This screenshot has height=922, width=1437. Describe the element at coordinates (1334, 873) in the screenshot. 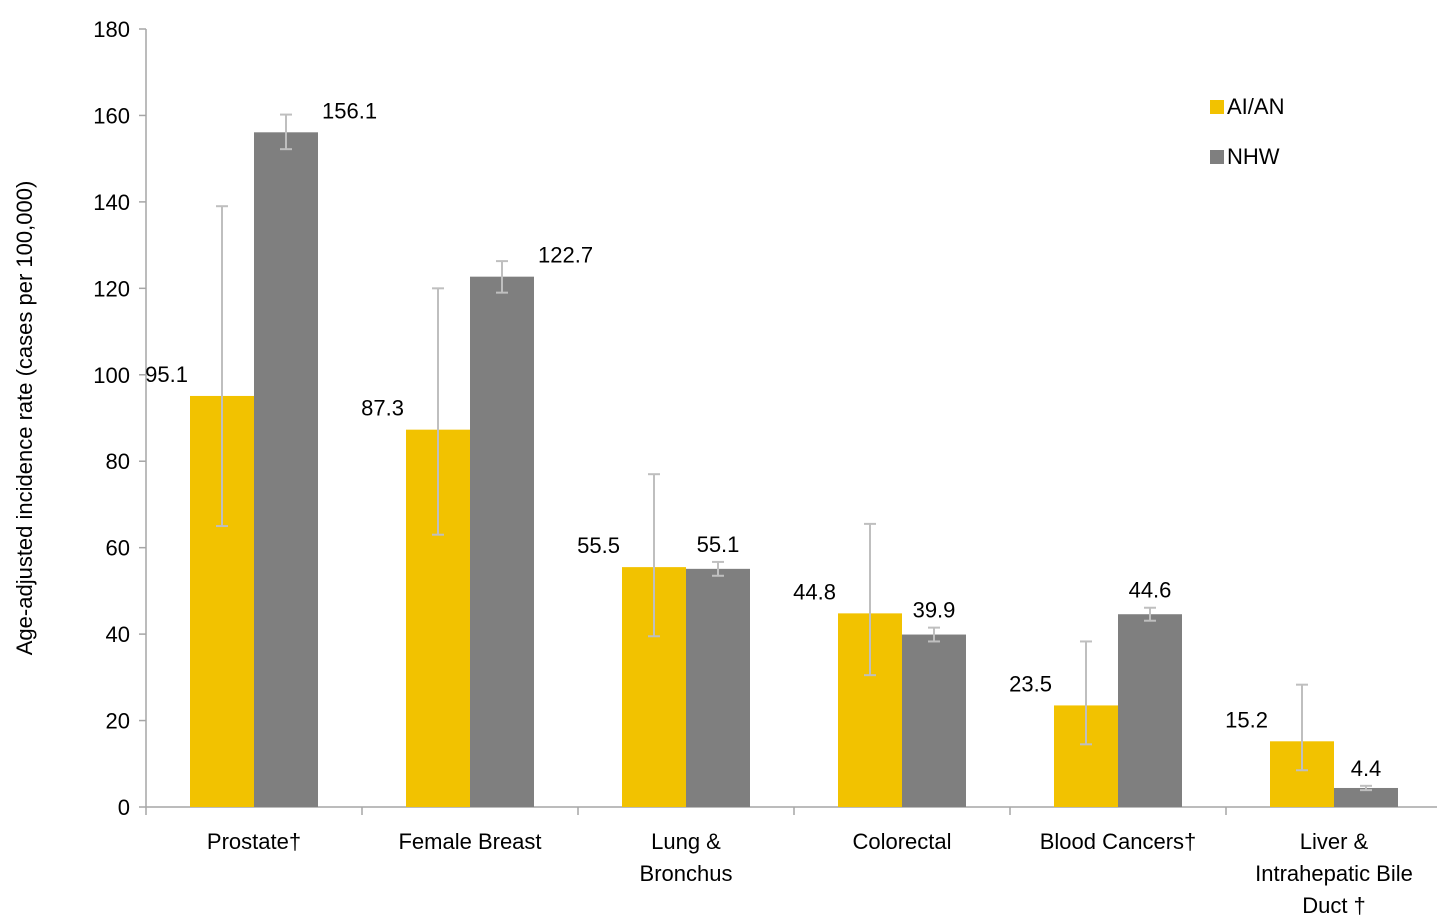

I see `x-tick-label: Intrahepatic Bile` at that location.